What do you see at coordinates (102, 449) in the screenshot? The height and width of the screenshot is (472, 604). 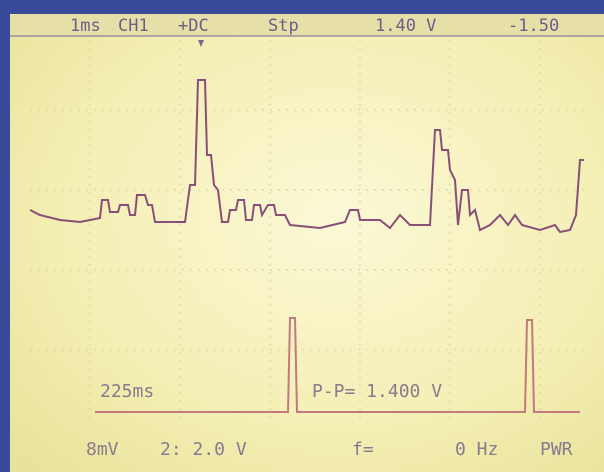 I see `ch1-scale: 8mV` at bounding box center [102, 449].